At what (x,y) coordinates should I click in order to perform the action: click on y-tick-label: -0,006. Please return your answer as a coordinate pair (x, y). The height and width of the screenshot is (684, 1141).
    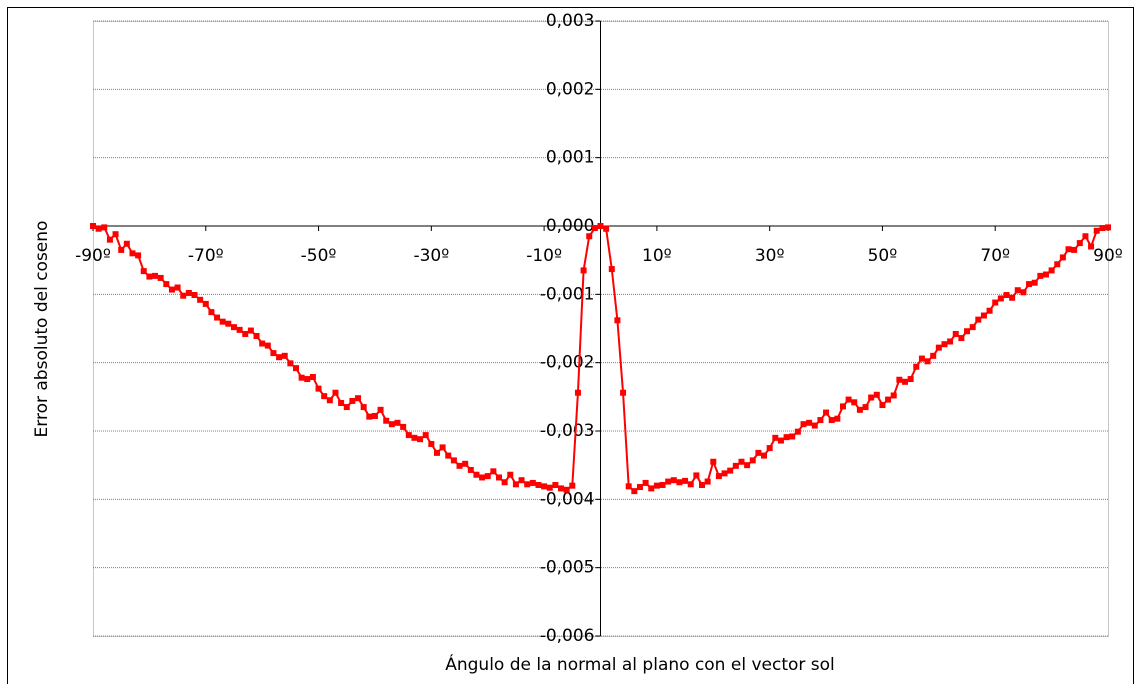
    Looking at the image, I should click on (567, 636).